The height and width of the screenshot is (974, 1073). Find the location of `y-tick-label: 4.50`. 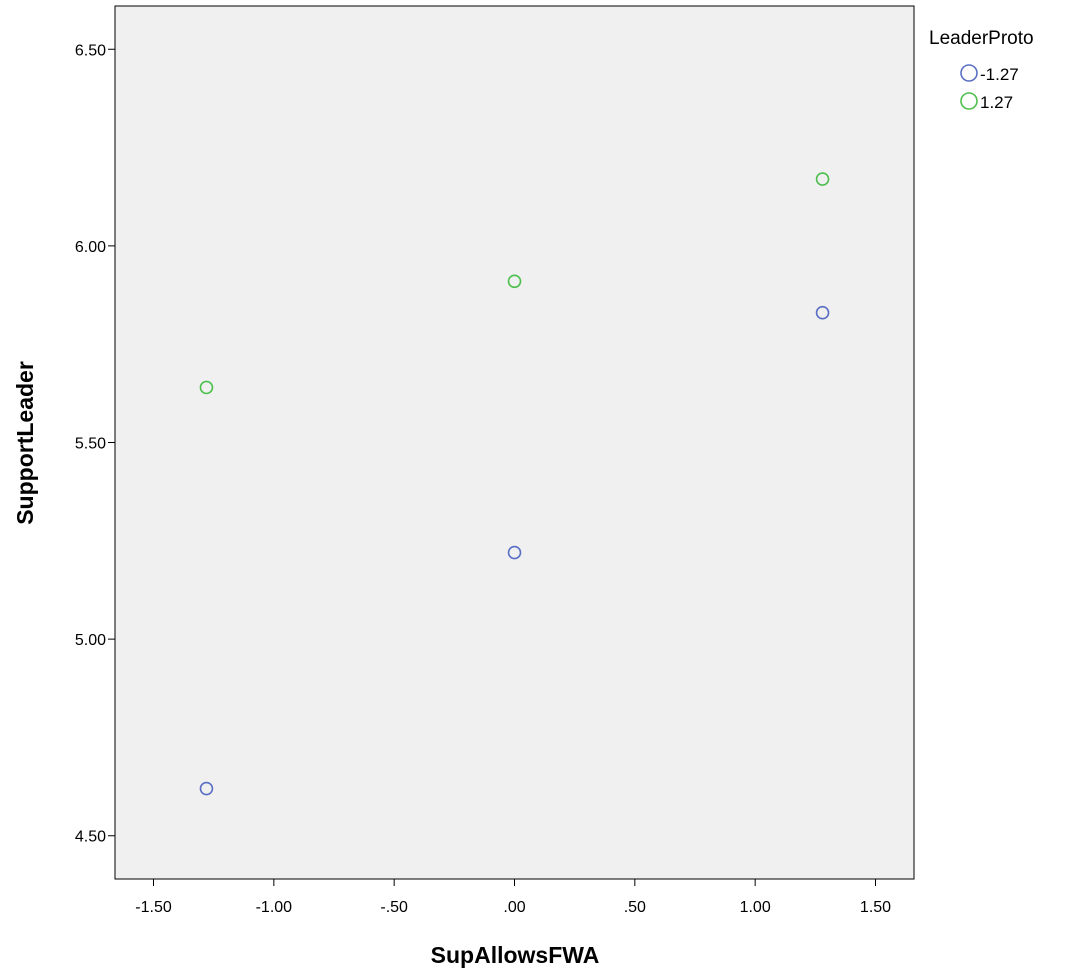

y-tick-label: 4.50 is located at coordinates (90, 837).